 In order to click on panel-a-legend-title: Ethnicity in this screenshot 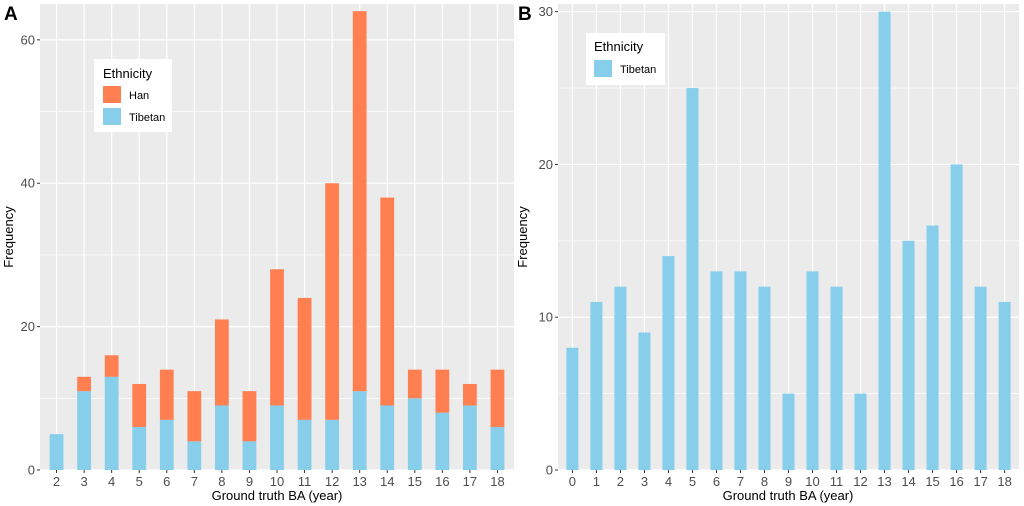, I will do `click(128, 73)`.